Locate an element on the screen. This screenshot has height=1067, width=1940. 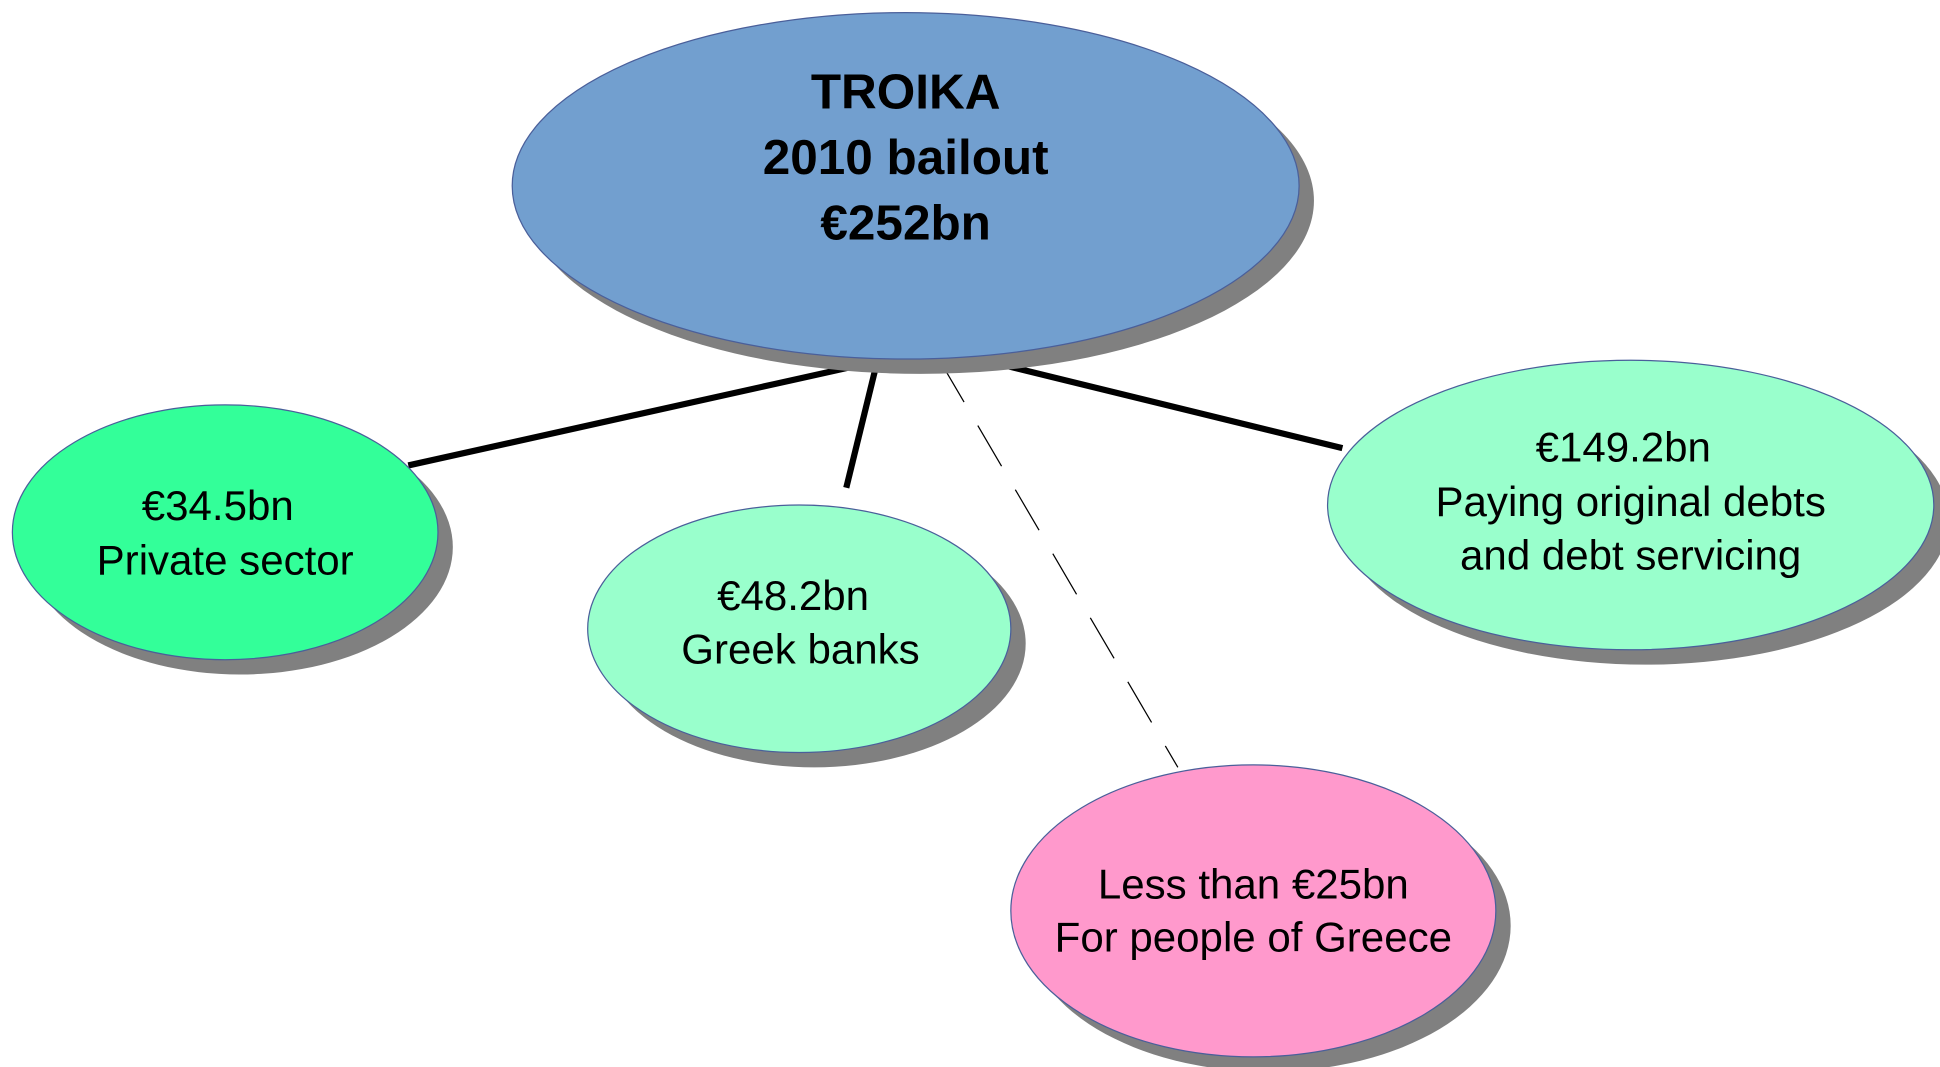
label: €48.2bn is located at coordinates (793, 595).